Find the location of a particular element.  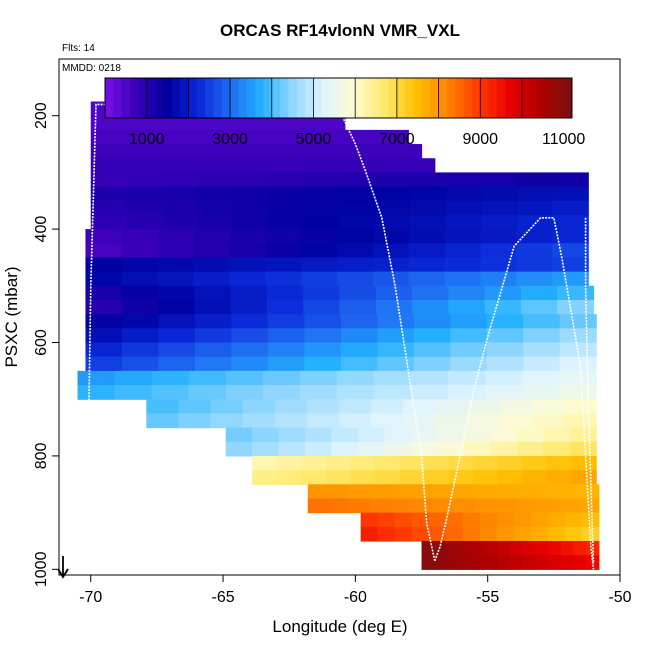

y-axis-label: PSXC (mbar) is located at coordinates (11, 316).